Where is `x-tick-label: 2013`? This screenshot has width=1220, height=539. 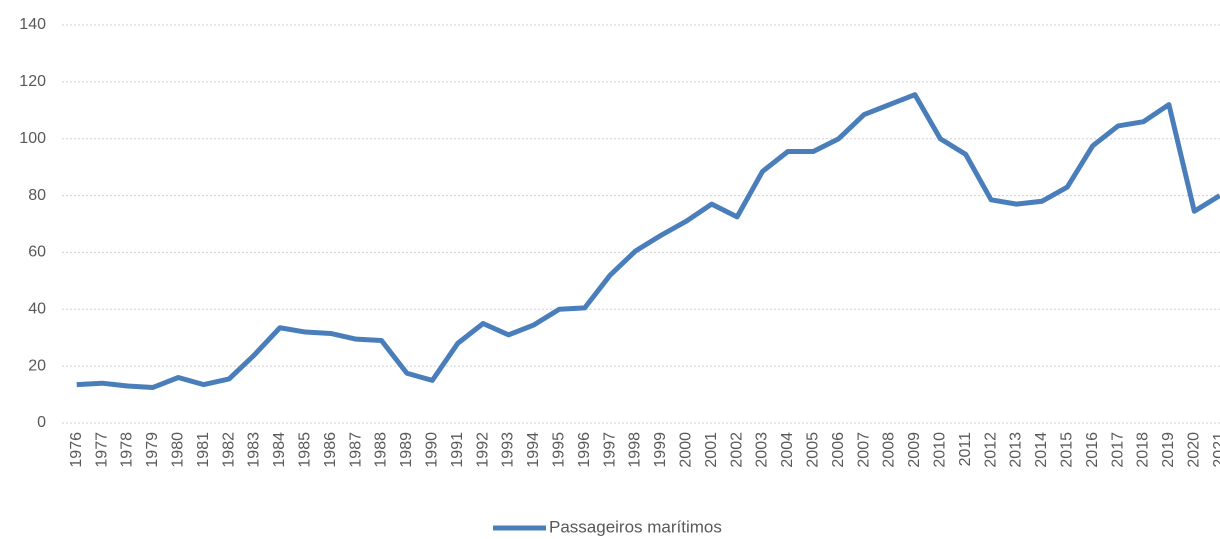 x-tick-label: 2013 is located at coordinates (1016, 450).